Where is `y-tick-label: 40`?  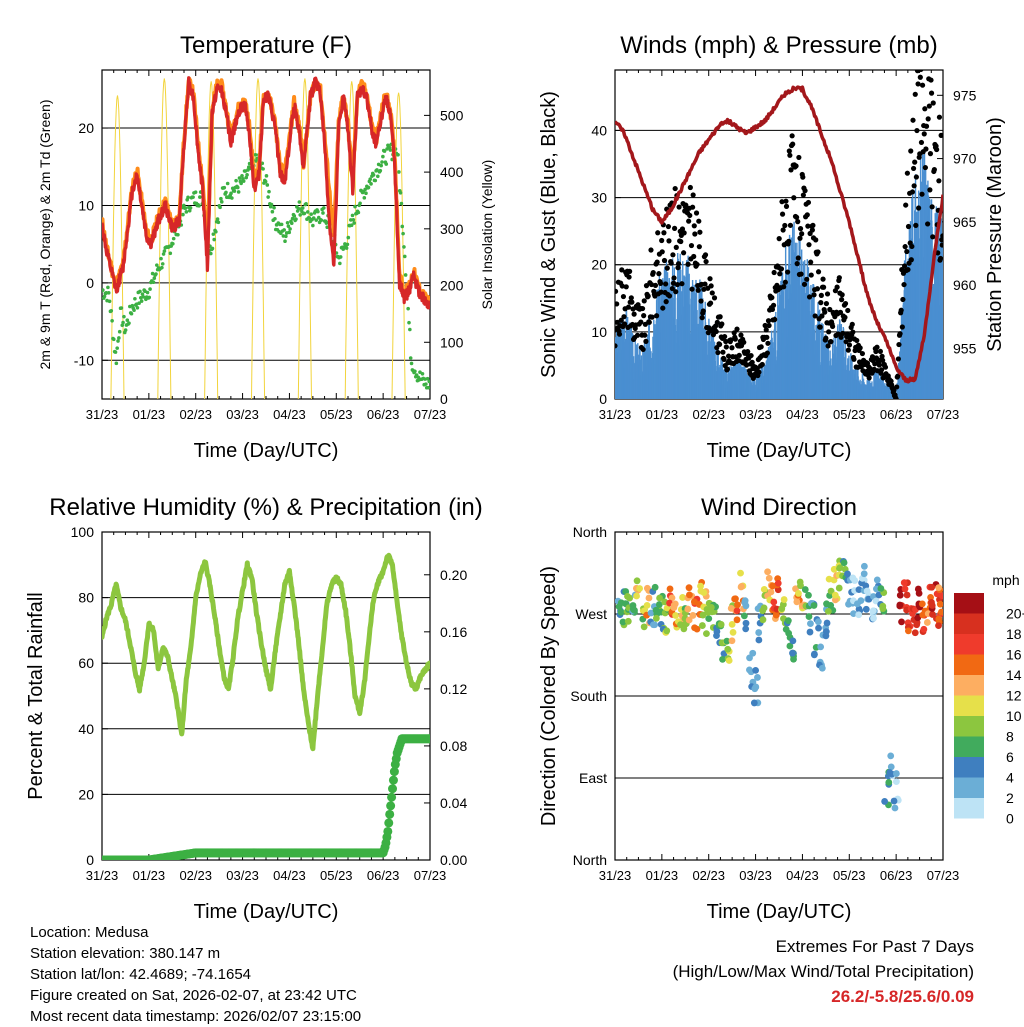
y-tick-label: 40 is located at coordinates (86, 729).